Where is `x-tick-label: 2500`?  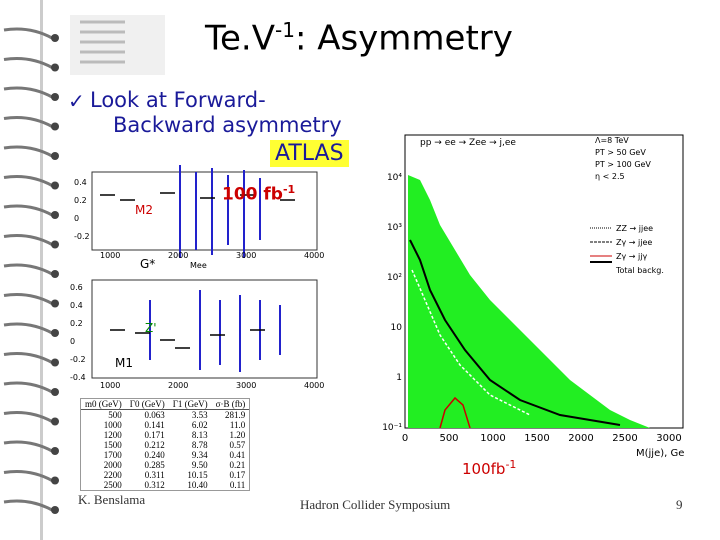 x-tick-label: 2500 is located at coordinates (624, 438).